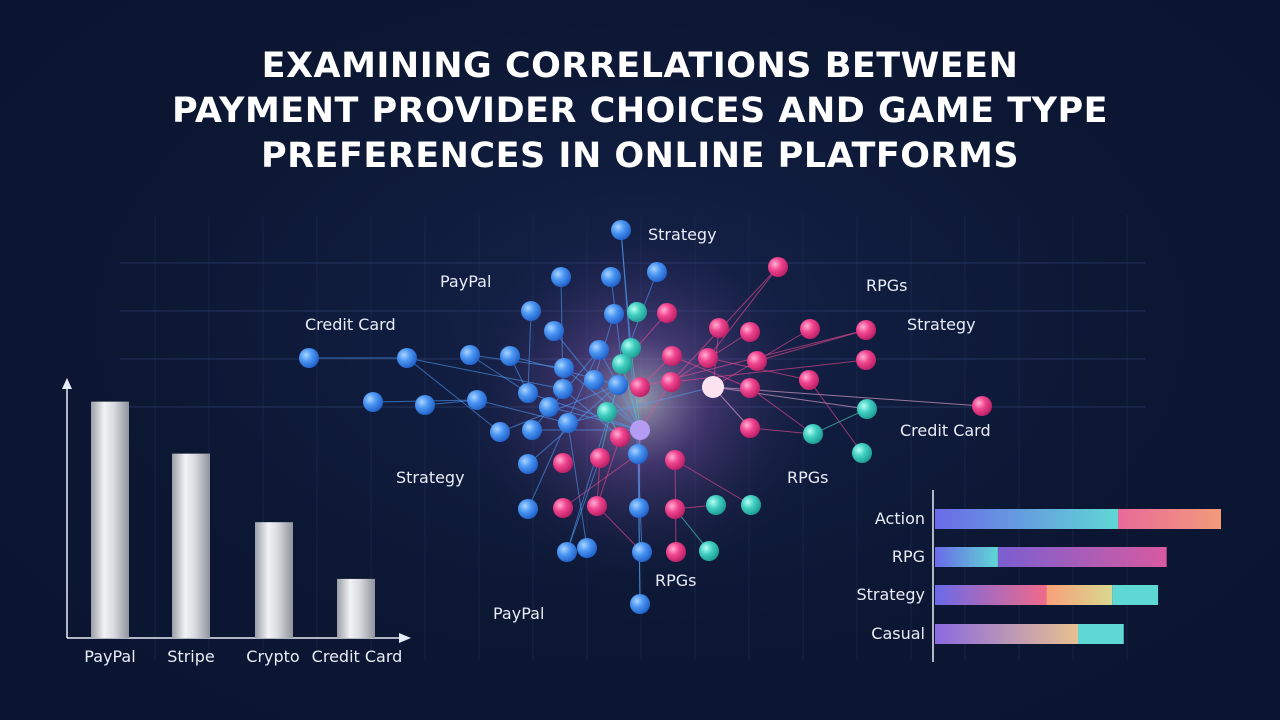 Image resolution: width=1280 pixels, height=720 pixels. I want to click on bar-chart-bars, so click(233, 519).